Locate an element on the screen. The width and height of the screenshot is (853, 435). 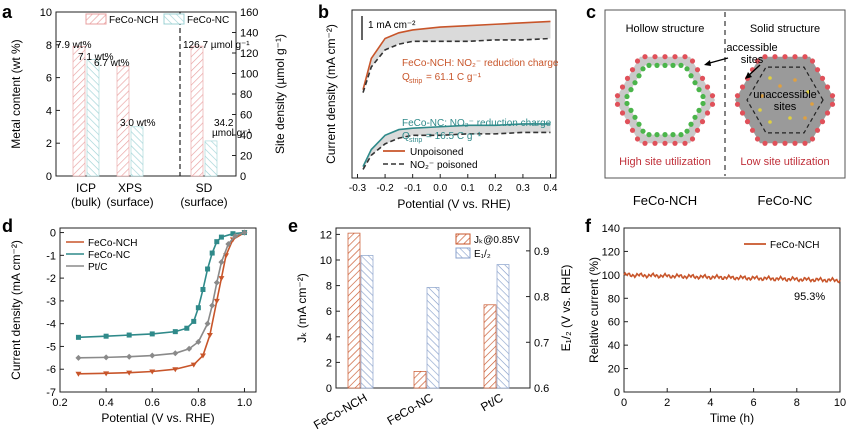
y-tick-label: 4 is located at coordinates (329, 338).